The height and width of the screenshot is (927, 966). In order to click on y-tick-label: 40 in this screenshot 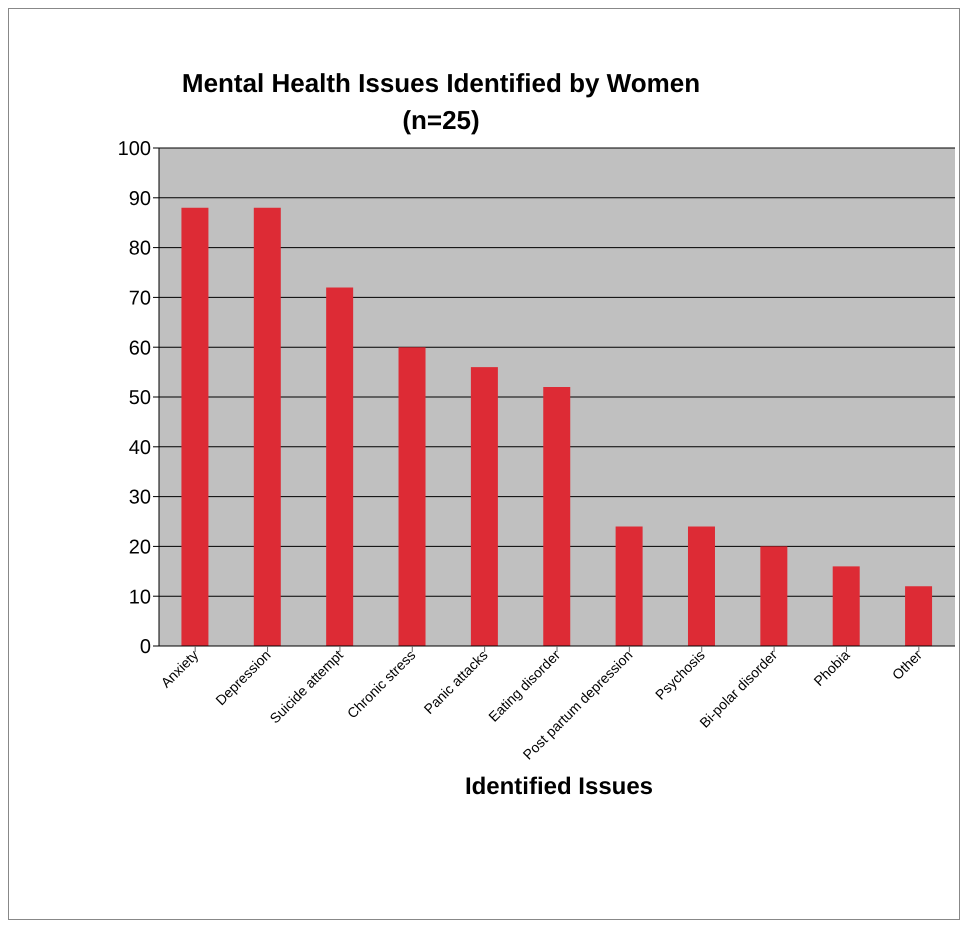, I will do `click(139, 447)`.